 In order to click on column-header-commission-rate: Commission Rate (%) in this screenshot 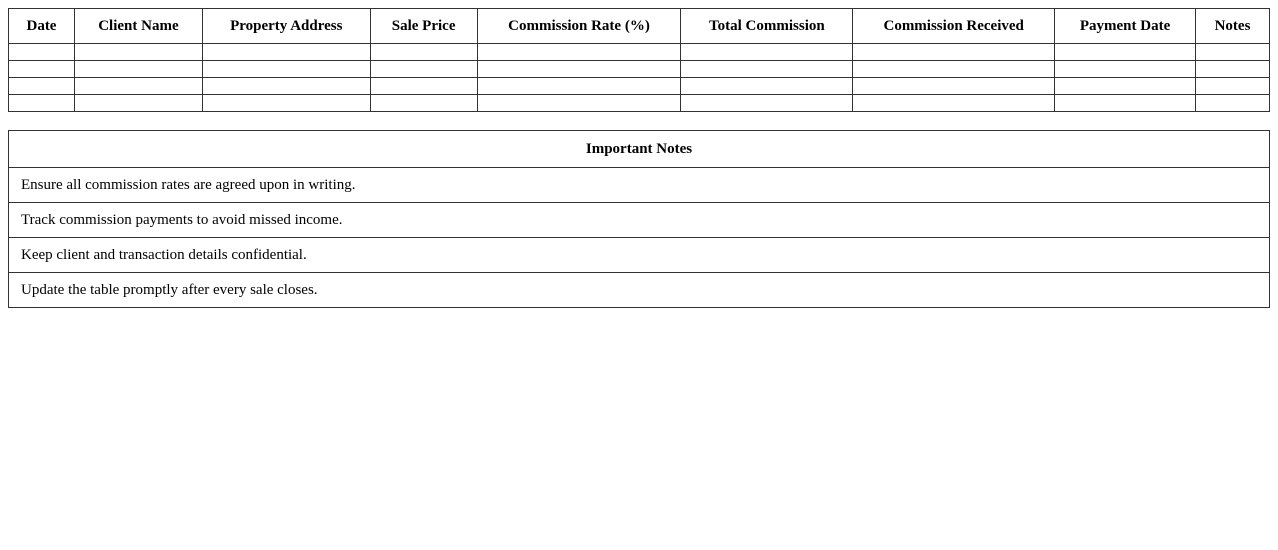, I will do `click(579, 26)`.